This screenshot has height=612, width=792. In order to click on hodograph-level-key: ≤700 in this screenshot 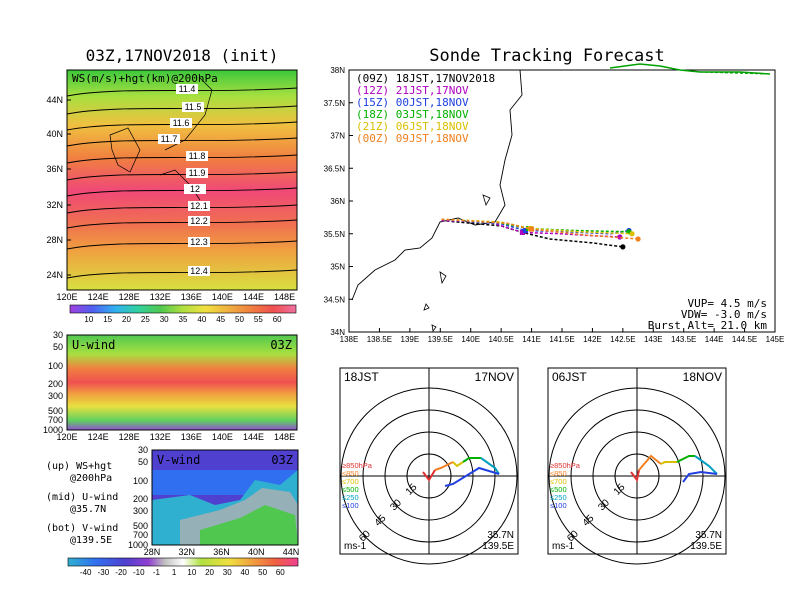, I will do `click(558, 481)`.